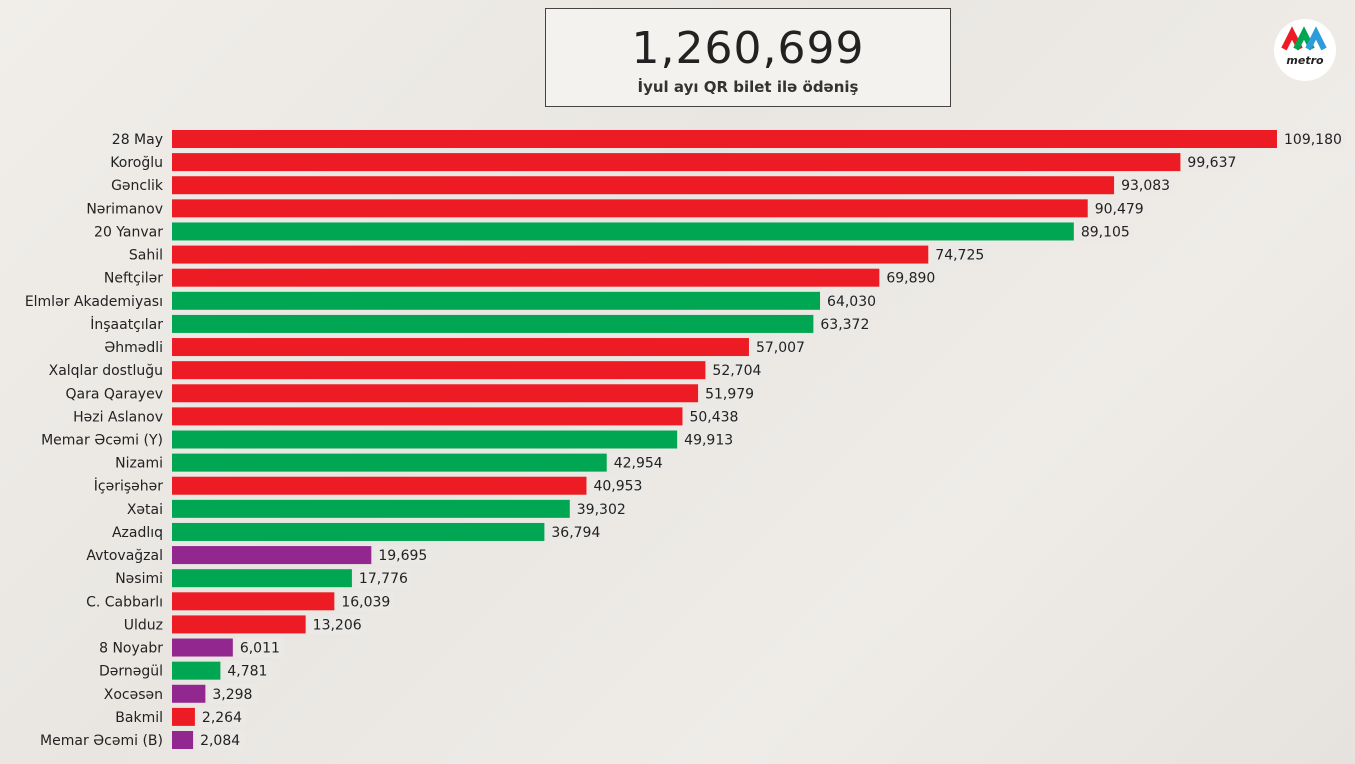 The image size is (1355, 764). I want to click on category-label: Koroğlu, so click(136, 163).